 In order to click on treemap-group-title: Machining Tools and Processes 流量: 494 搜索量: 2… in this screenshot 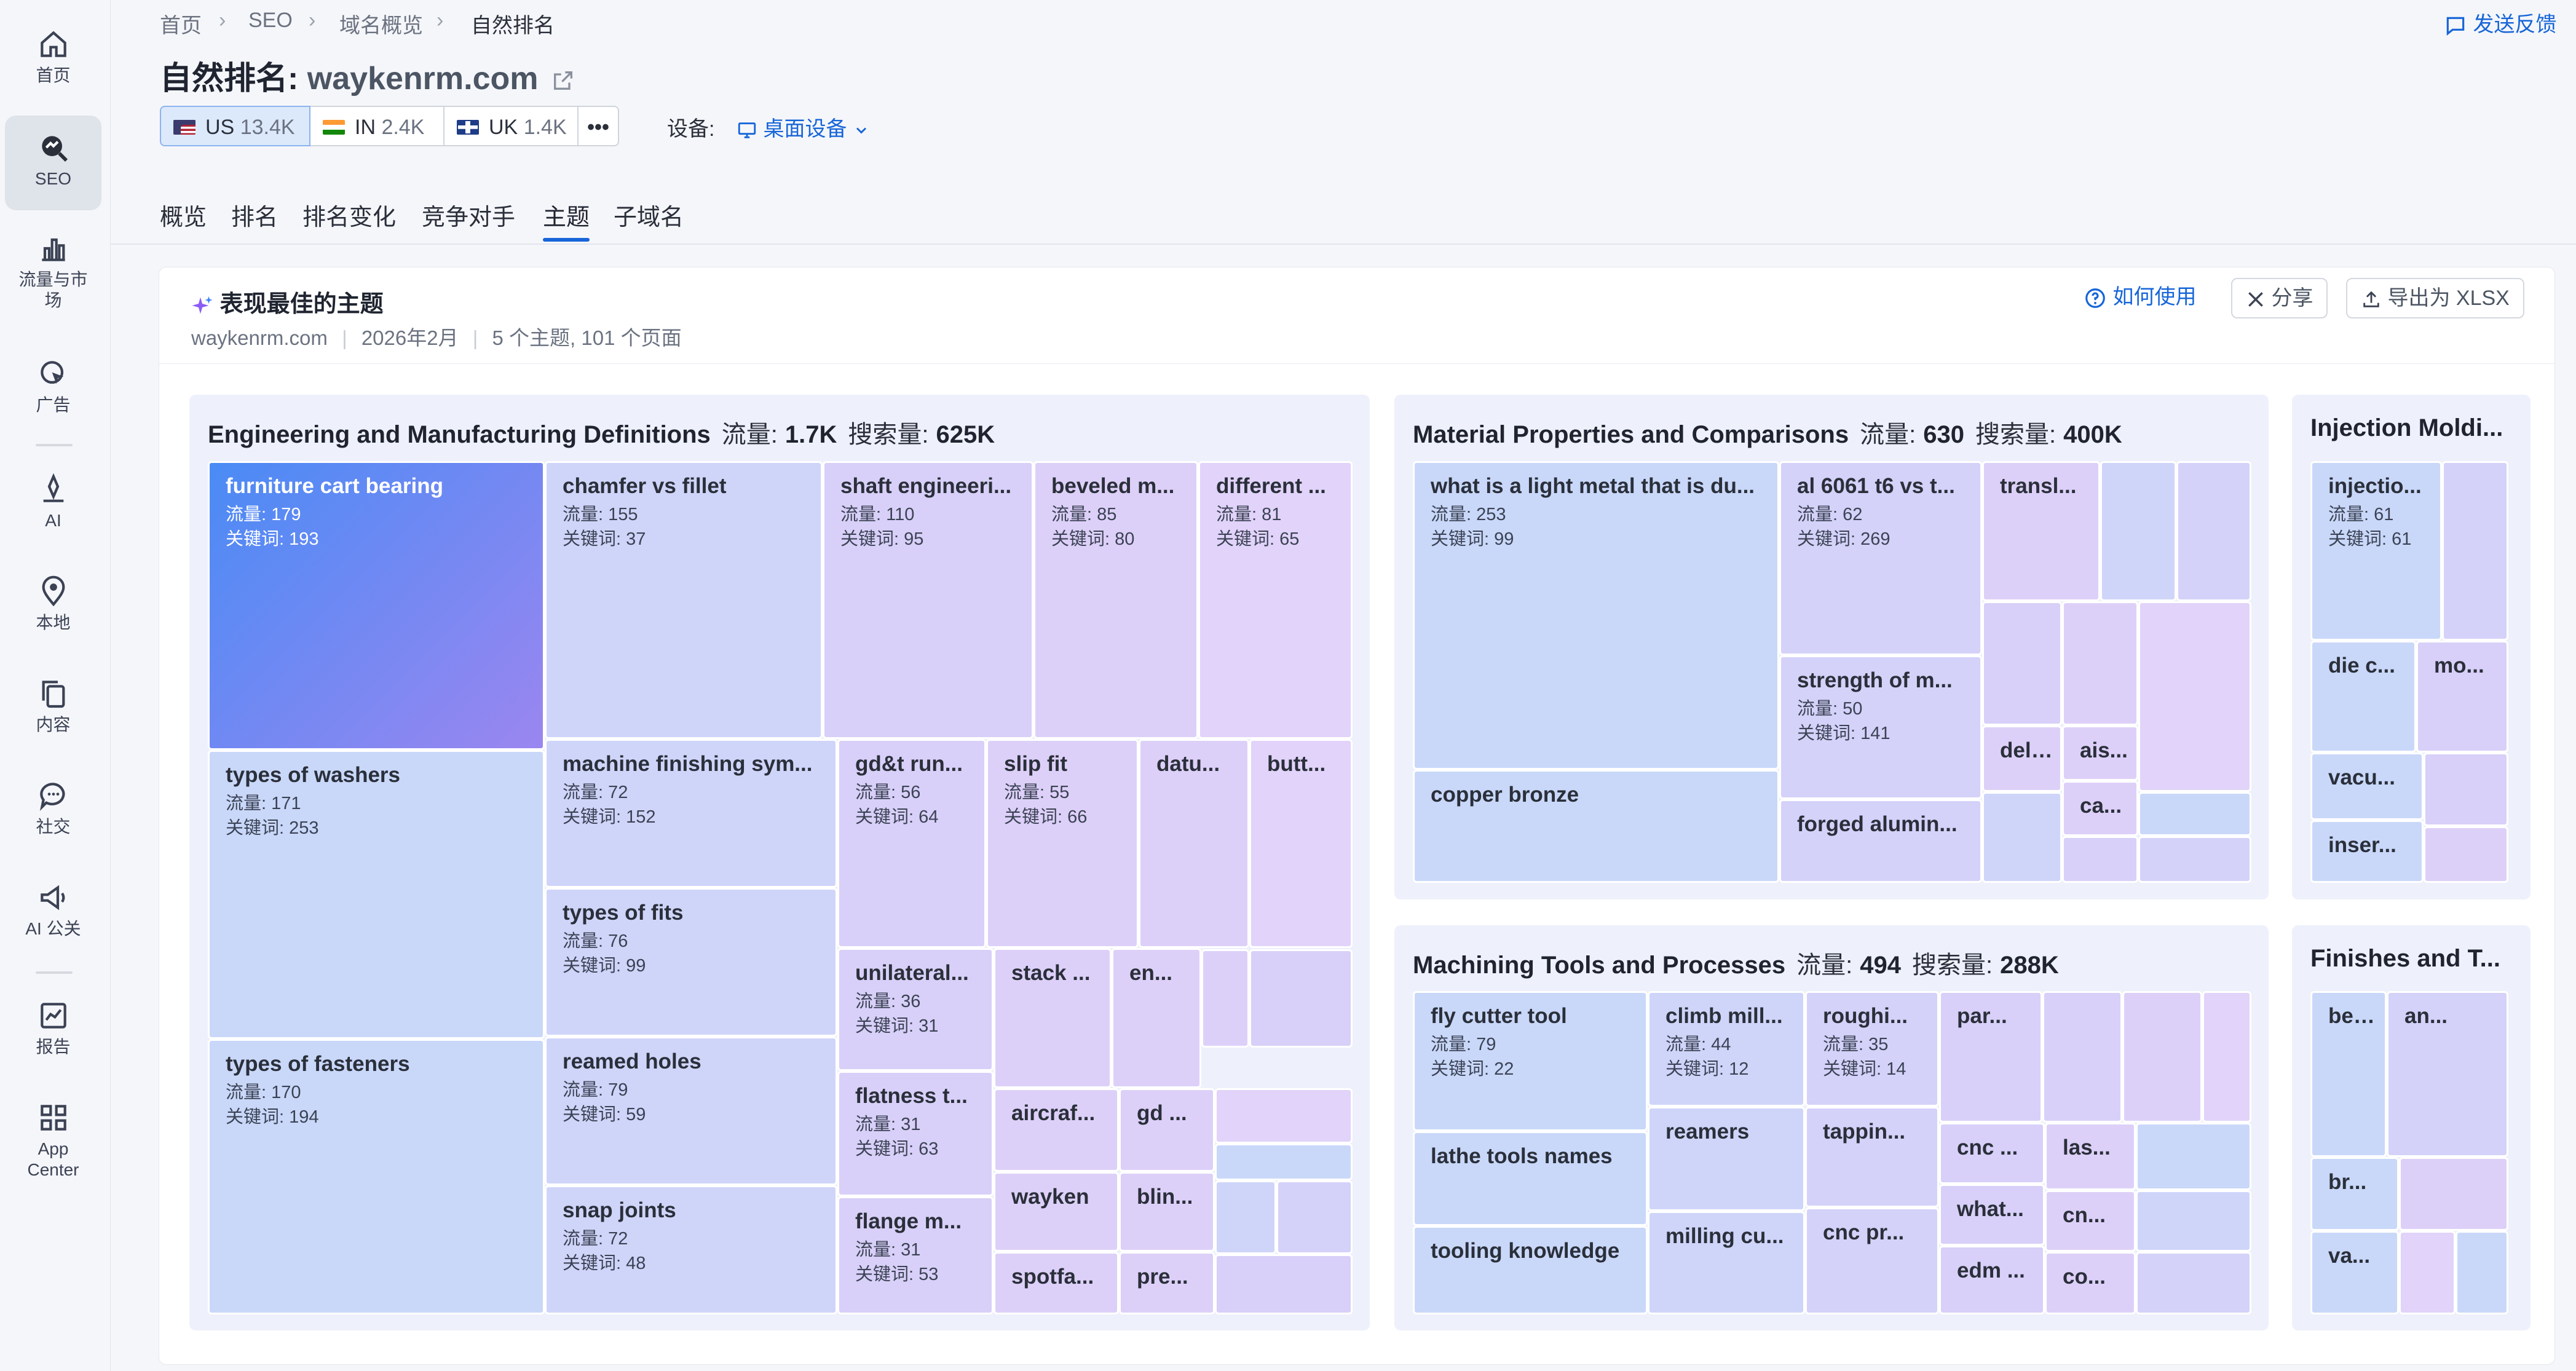, I will do `click(1837, 963)`.